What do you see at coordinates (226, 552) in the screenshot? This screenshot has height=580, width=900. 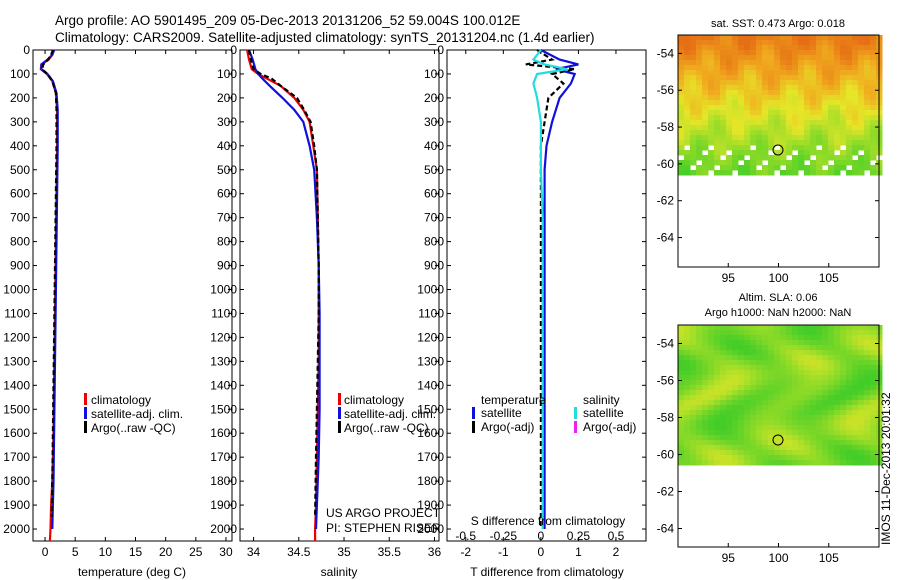 I see `x-tick-label: 30` at bounding box center [226, 552].